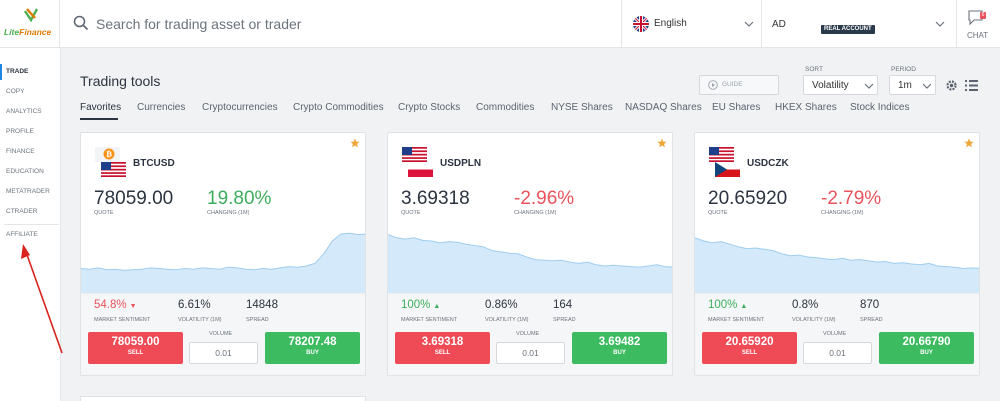  What do you see at coordinates (22, 234) in the screenshot?
I see `sidebar-item-affiliate: AFFILIATE` at bounding box center [22, 234].